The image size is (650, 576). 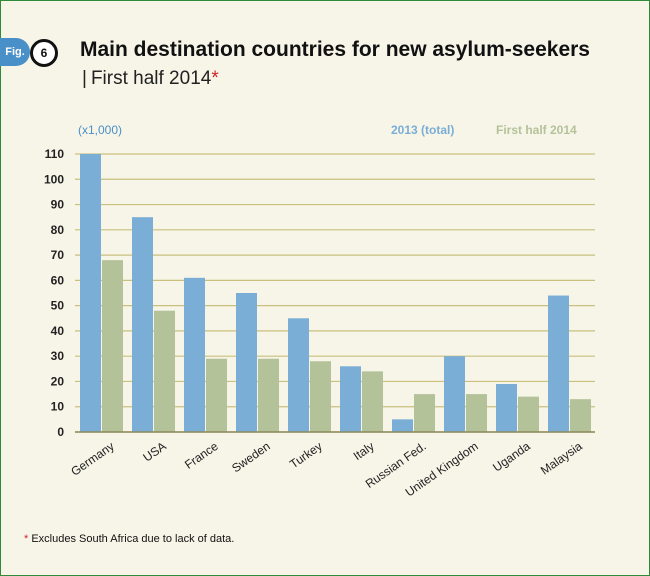 What do you see at coordinates (54, 179) in the screenshot?
I see `y-tick-label: 100` at bounding box center [54, 179].